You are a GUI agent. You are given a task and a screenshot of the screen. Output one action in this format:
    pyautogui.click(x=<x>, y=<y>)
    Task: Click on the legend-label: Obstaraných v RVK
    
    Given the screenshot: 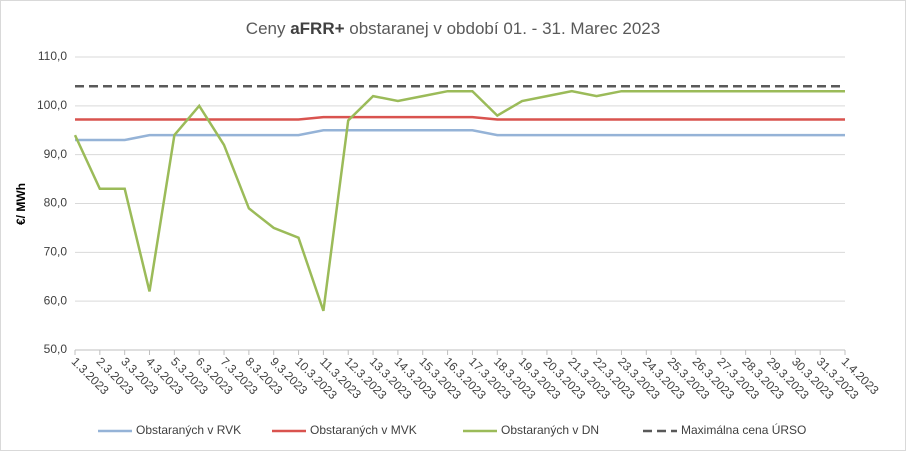 What is the action you would take?
    pyautogui.click(x=188, y=430)
    